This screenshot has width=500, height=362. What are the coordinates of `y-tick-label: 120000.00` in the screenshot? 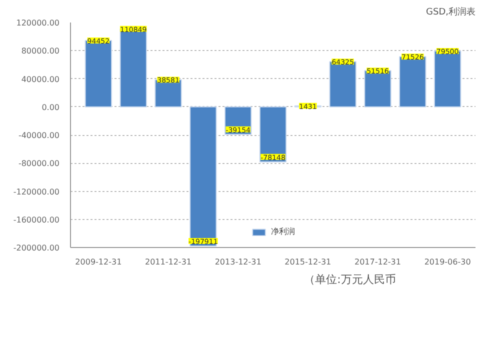 It's located at (38, 23).